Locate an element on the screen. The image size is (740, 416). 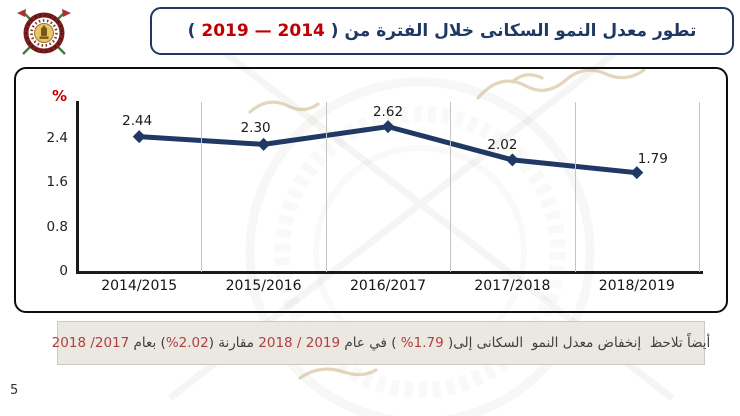
text-segment: %2.02 is located at coordinates (187, 343).